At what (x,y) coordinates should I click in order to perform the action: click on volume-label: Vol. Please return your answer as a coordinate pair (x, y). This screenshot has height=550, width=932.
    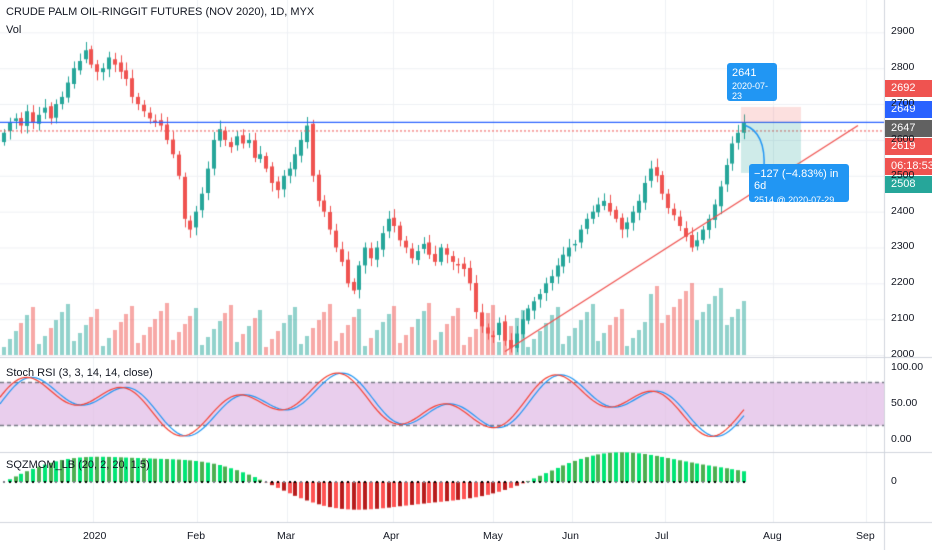
    Looking at the image, I should click on (14, 30).